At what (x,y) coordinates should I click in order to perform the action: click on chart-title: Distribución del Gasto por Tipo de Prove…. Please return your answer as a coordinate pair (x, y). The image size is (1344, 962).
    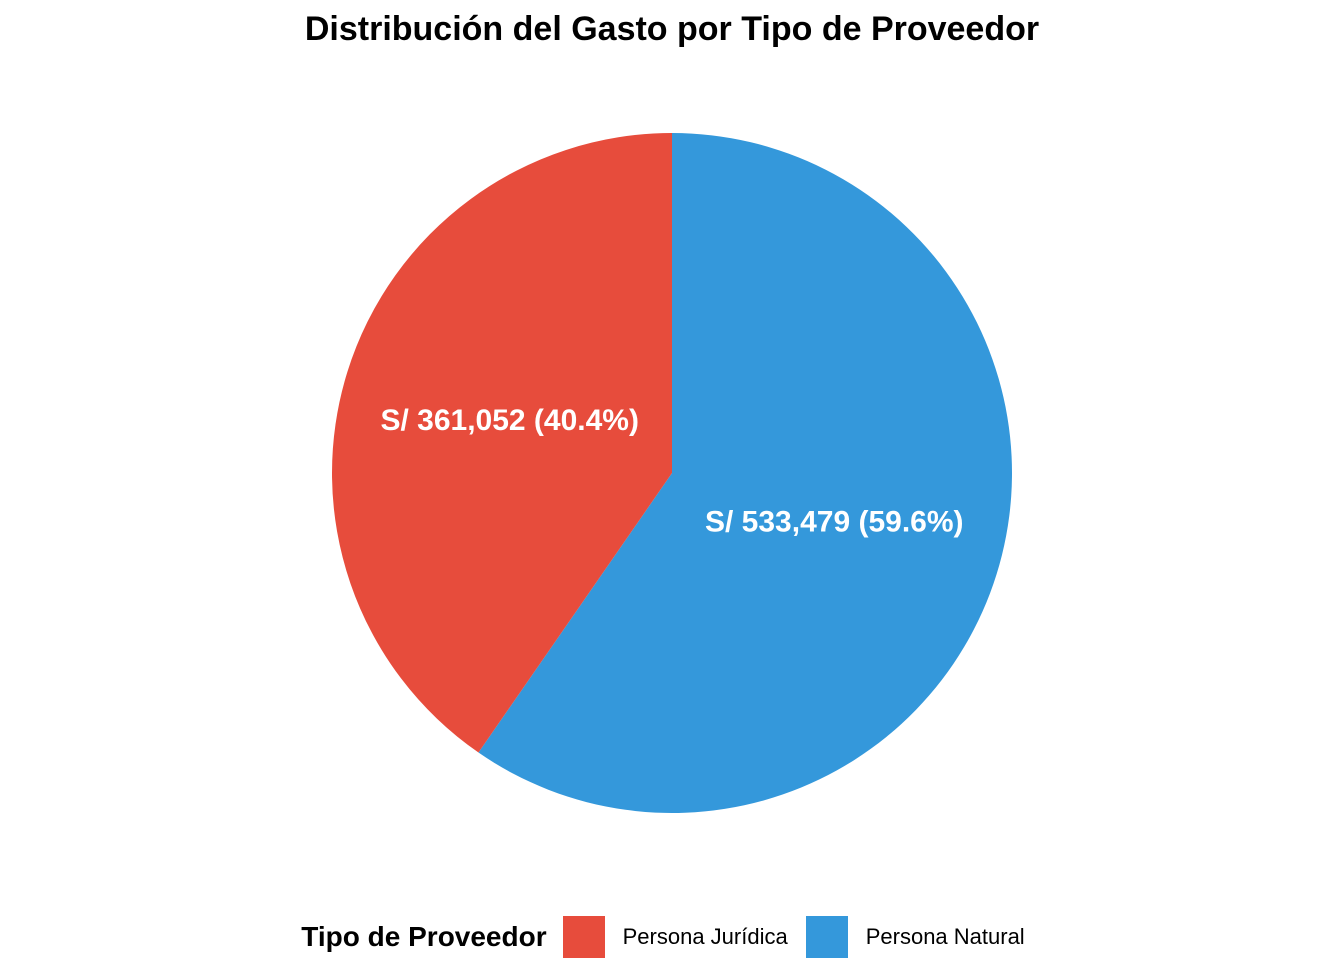
    Looking at the image, I should click on (672, 29).